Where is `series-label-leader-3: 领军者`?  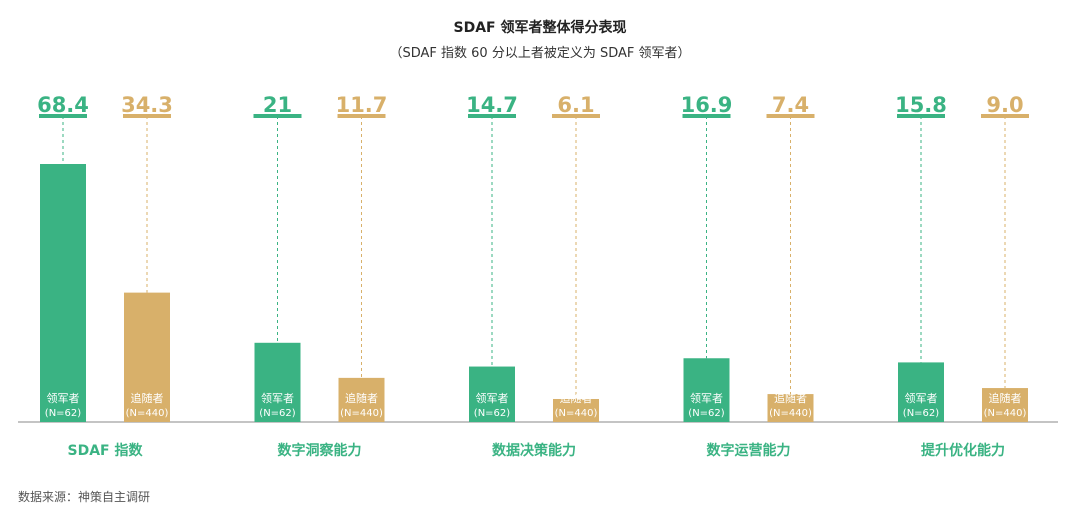
series-label-leader-3: 领军者 is located at coordinates (706, 398).